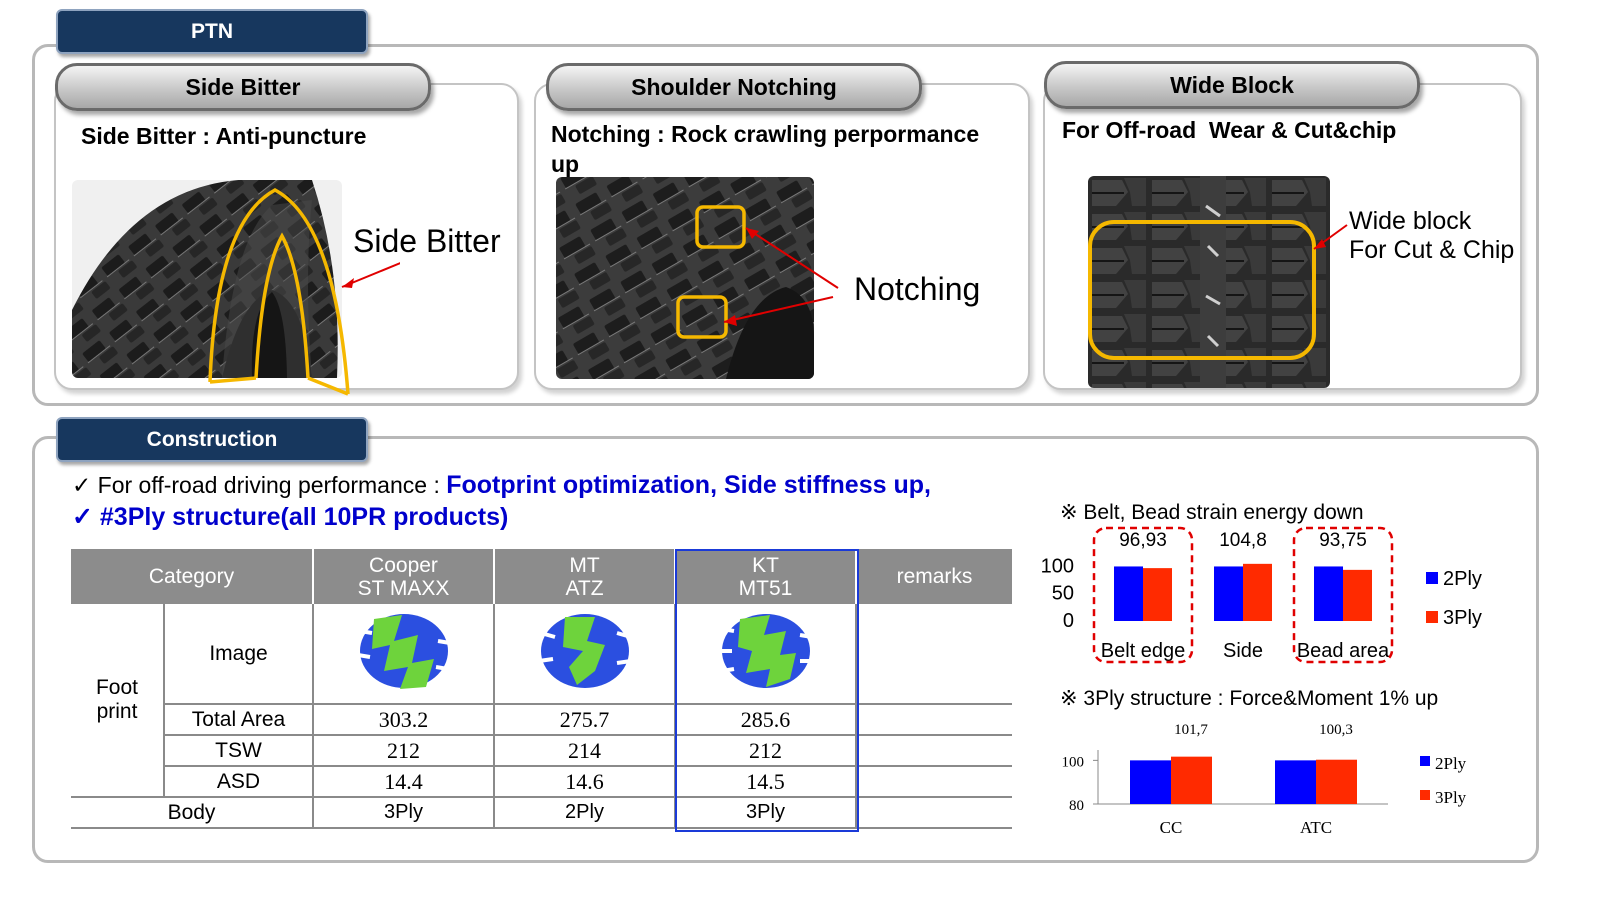  I want to click on wide-block-callout-line1: Wide block, so click(1410, 221).